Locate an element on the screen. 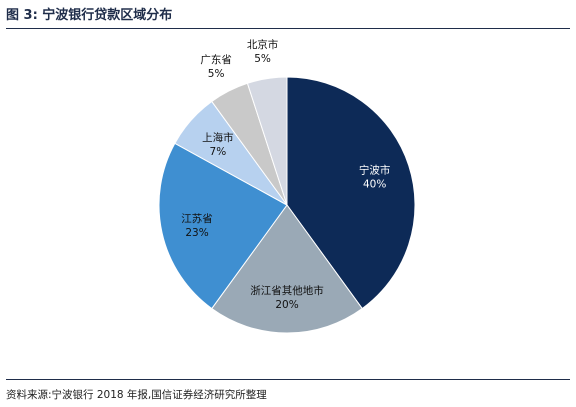  slice-value-label: 40% is located at coordinates (374, 185).